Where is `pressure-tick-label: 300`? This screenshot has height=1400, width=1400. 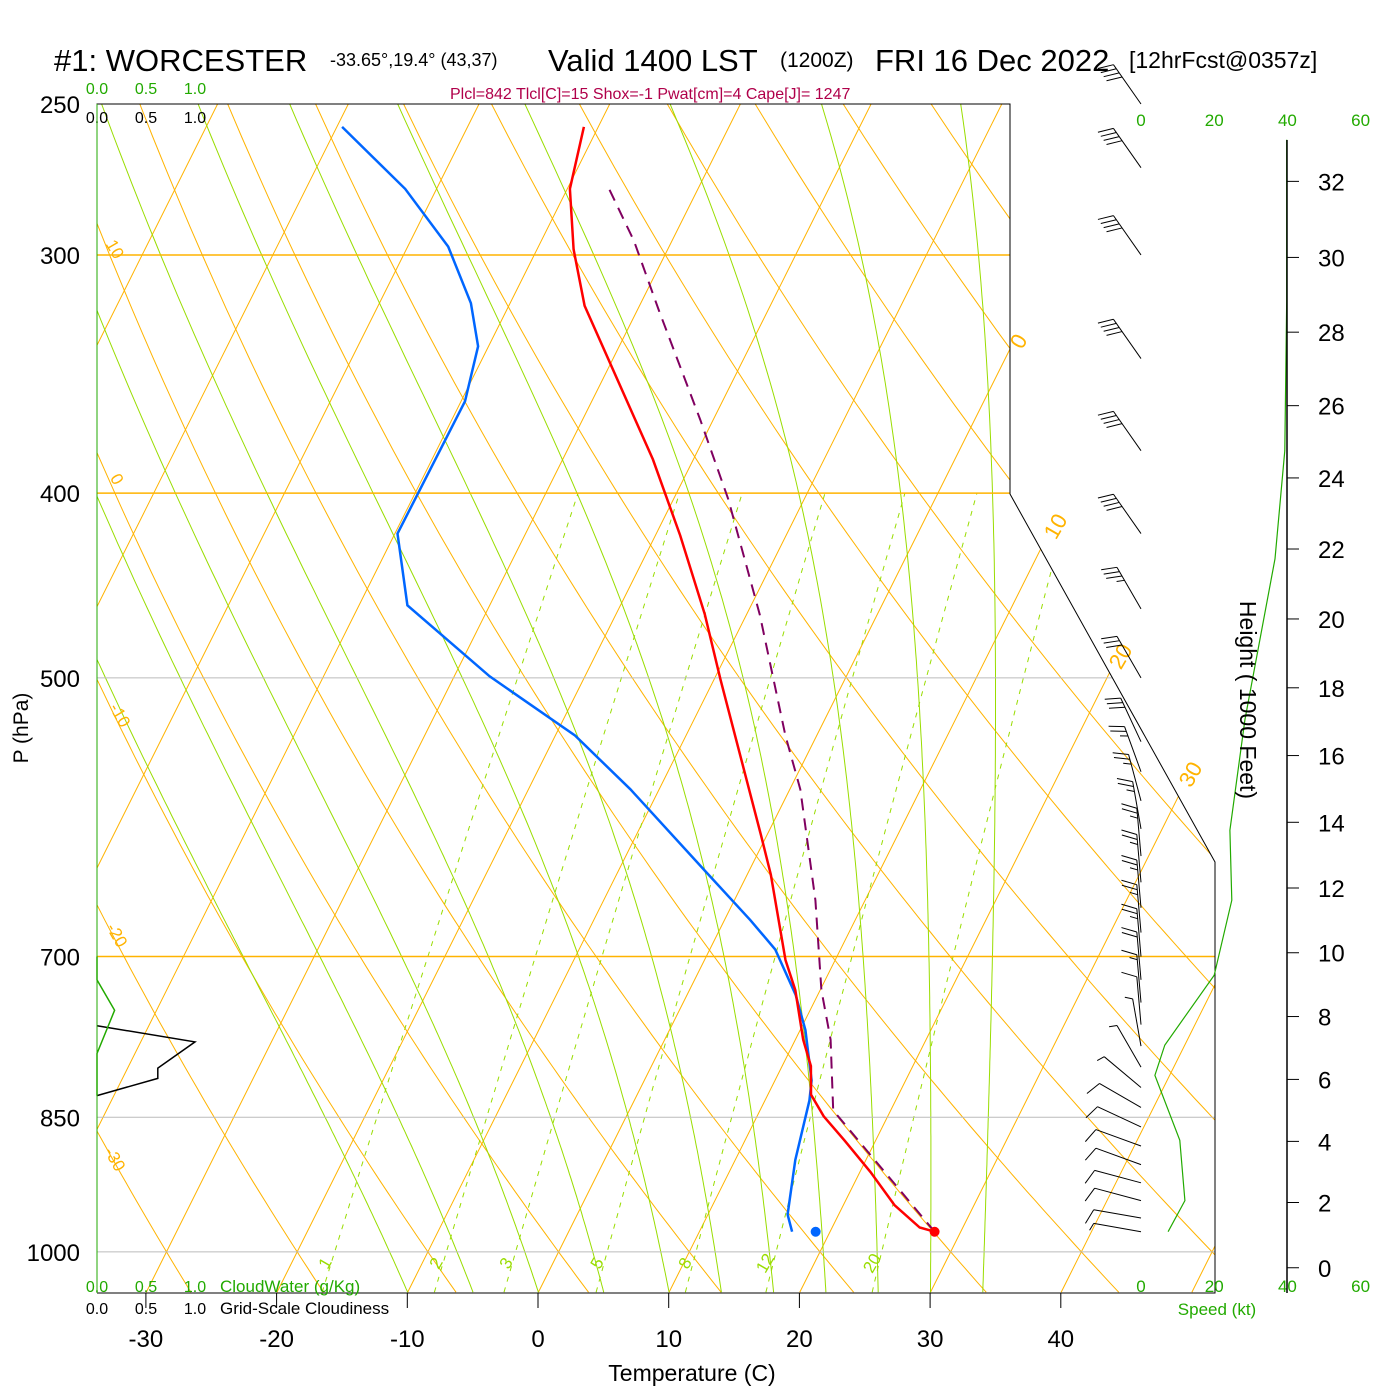 pressure-tick-label: 300 is located at coordinates (60, 256).